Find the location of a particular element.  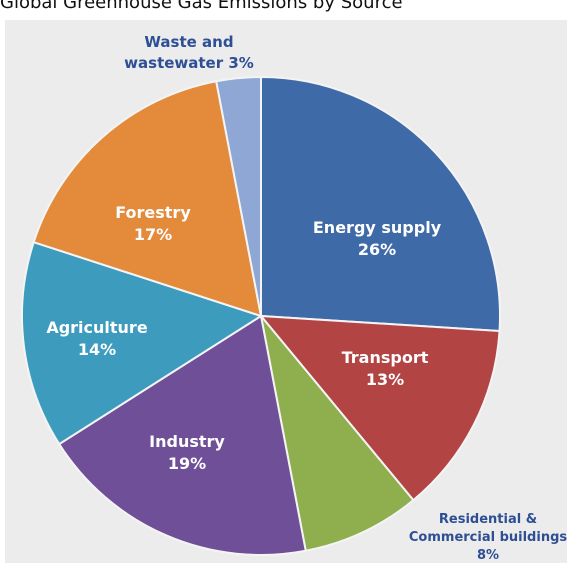

slice-label-energy-supply: Energy supply 26% is located at coordinates (377, 238).